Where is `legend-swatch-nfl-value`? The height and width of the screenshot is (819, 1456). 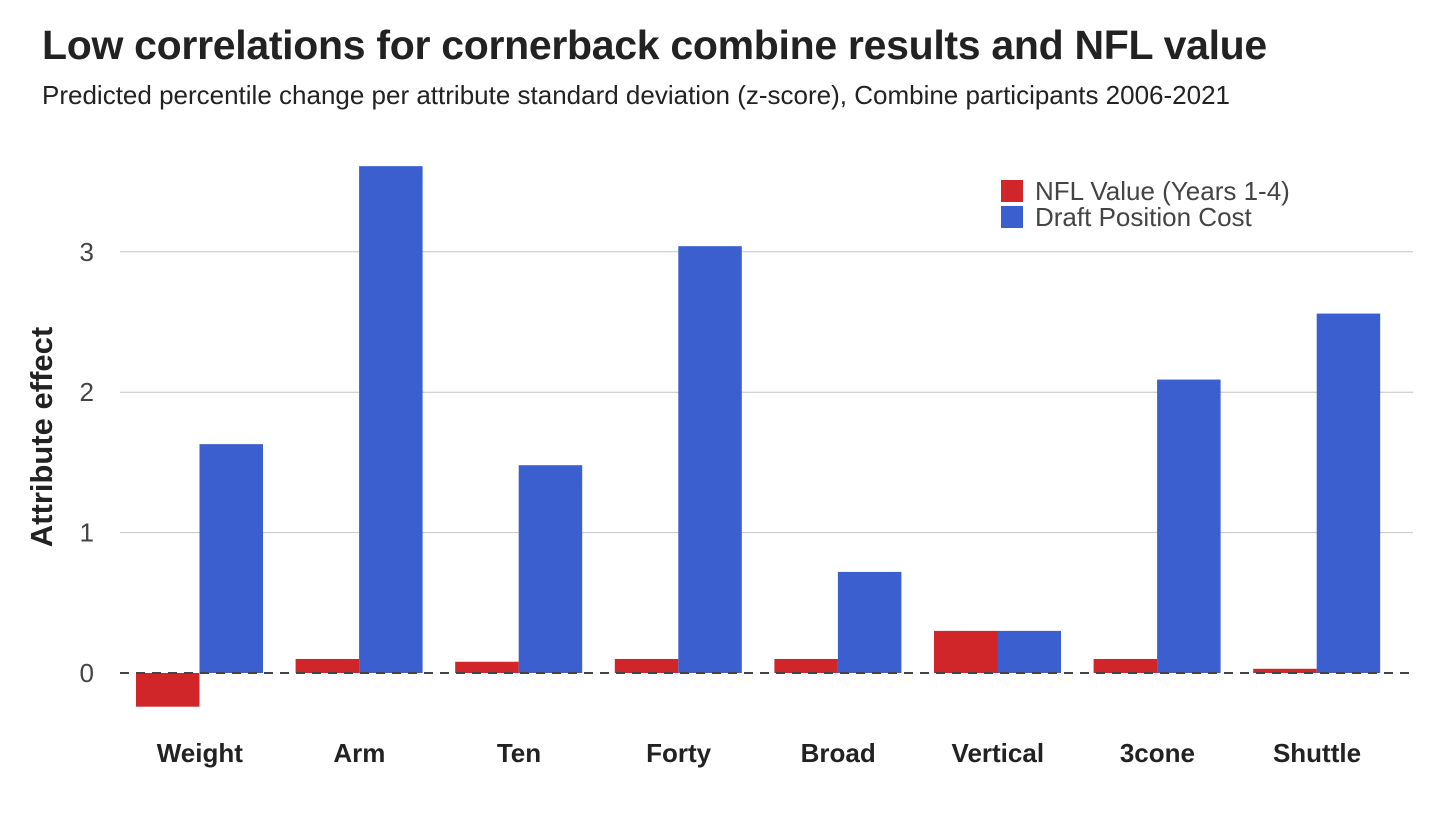 legend-swatch-nfl-value is located at coordinates (1012, 191).